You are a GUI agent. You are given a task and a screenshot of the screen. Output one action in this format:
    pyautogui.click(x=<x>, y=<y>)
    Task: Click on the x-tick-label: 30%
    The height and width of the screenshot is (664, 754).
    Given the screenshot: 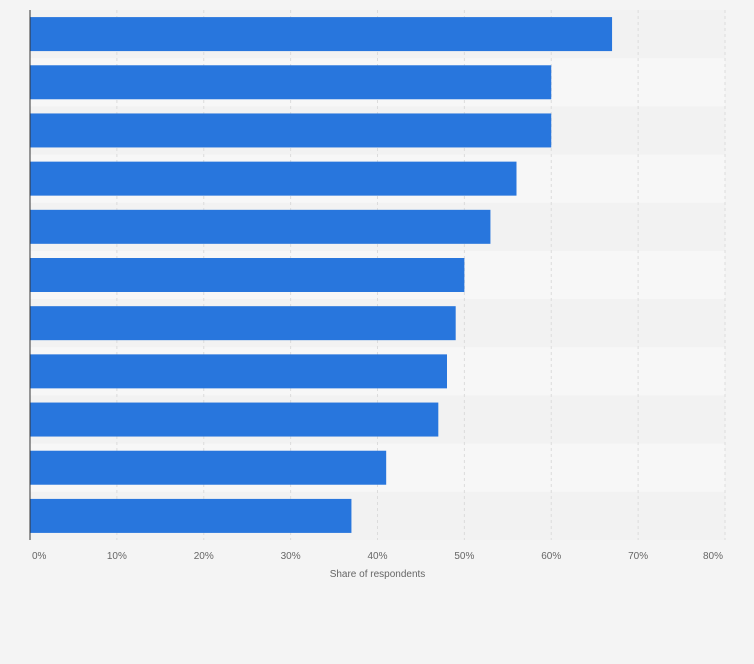 What is the action you would take?
    pyautogui.click(x=291, y=556)
    